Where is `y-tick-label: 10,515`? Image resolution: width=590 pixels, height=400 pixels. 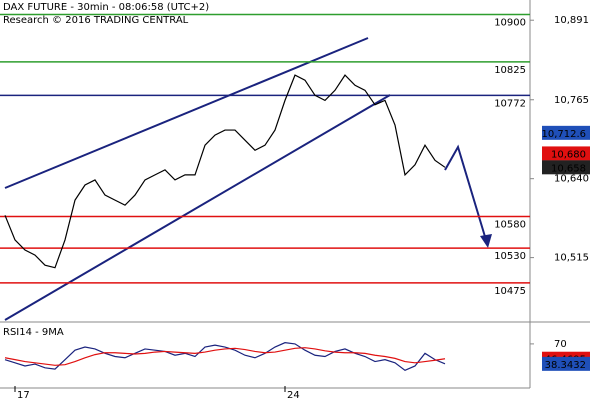 y-tick-label: 10,515 is located at coordinates (571, 258).